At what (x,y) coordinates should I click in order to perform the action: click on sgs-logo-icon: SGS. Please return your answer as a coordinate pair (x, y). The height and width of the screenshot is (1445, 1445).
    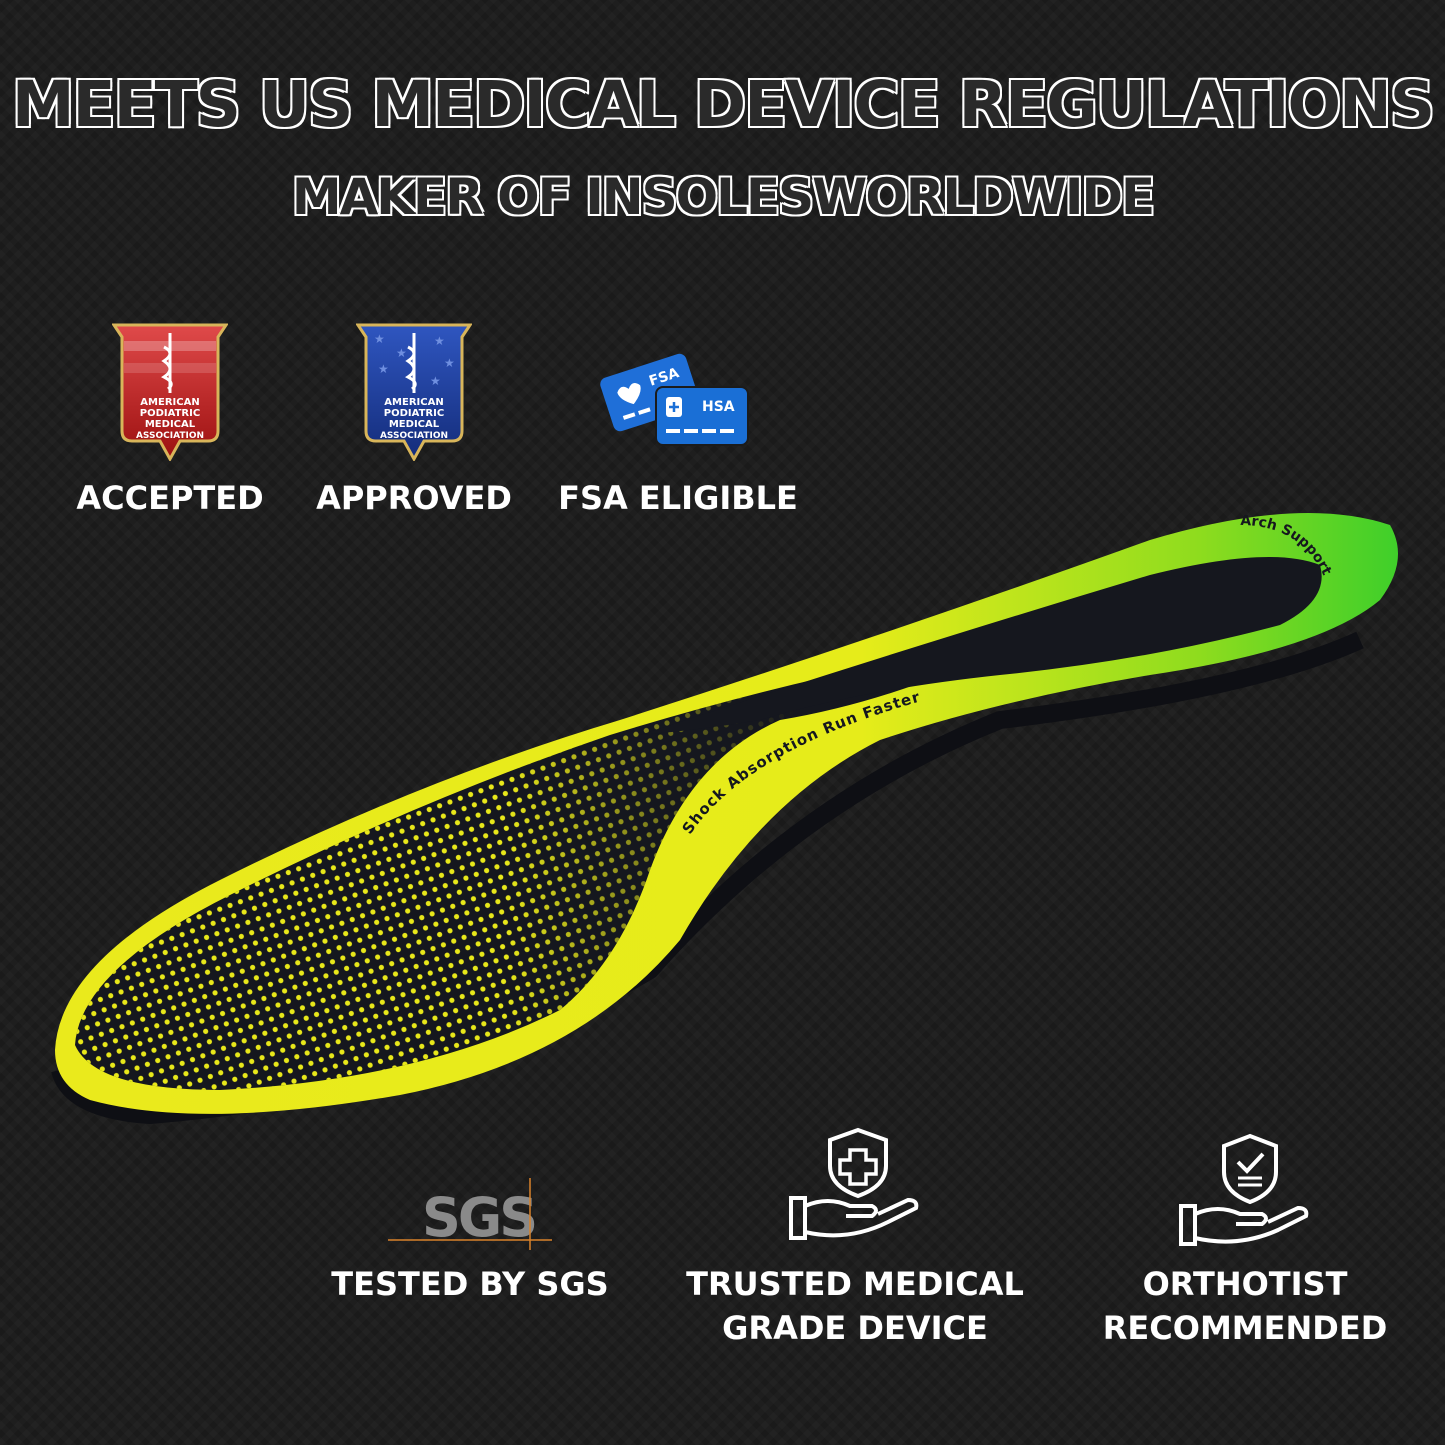
    Looking at the image, I should click on (470, 1214).